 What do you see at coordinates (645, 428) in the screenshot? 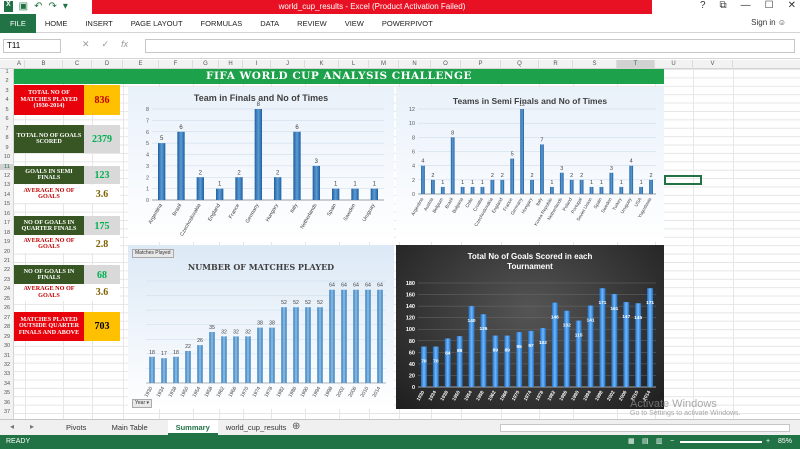
I see `horizontal-scrollbar` at bounding box center [645, 428].